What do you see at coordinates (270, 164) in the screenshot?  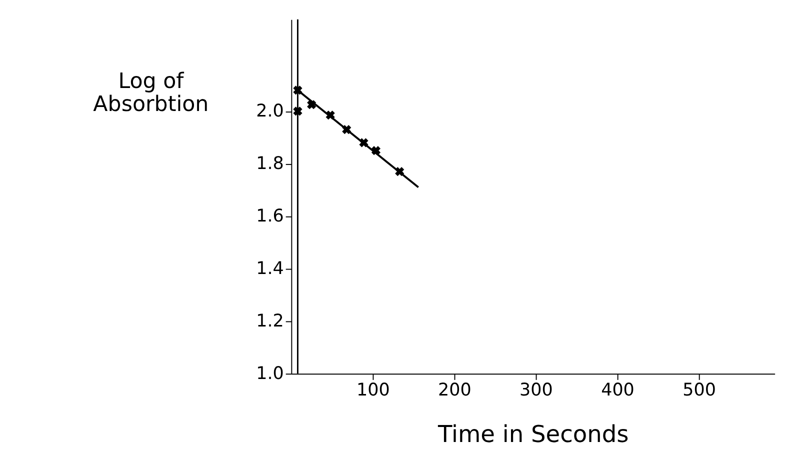 I see `y-tick-label: 1.8` at bounding box center [270, 164].